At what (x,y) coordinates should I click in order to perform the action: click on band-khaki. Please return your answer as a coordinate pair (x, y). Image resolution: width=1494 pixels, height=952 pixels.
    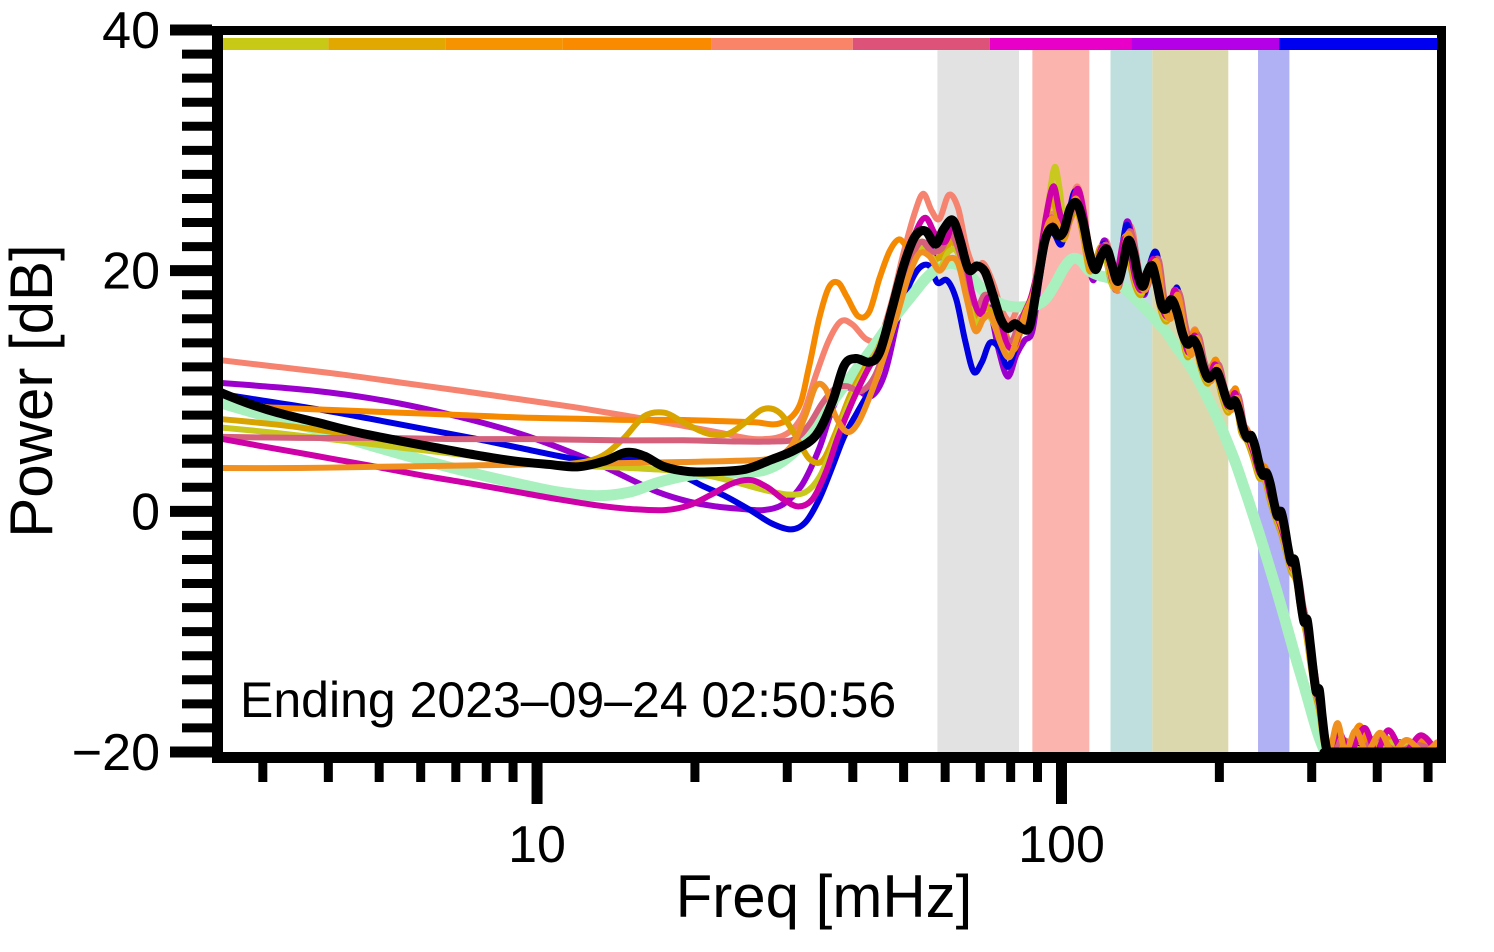
    Looking at the image, I should click on (1190, 395).